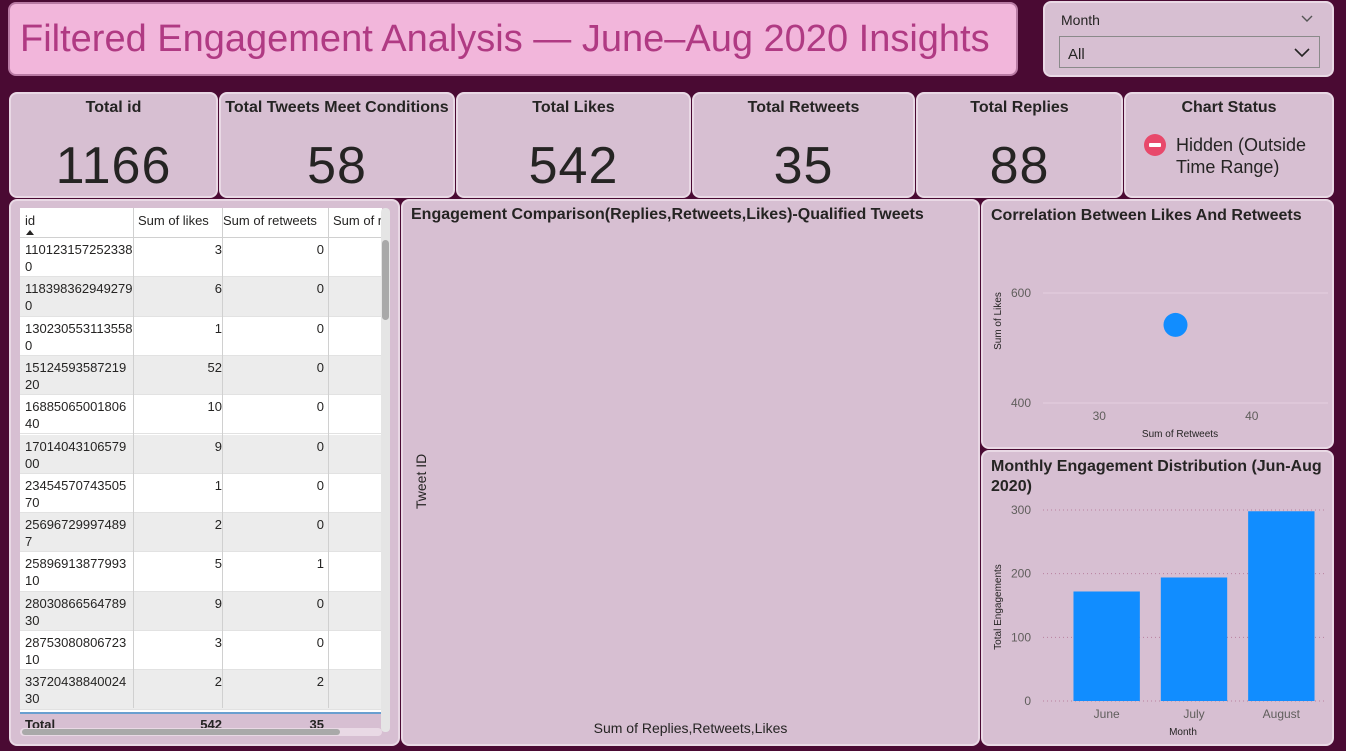 This screenshot has width=1346, height=751. What do you see at coordinates (573, 145) in the screenshot?
I see `card-total-likes: Total Likes 542` at bounding box center [573, 145].